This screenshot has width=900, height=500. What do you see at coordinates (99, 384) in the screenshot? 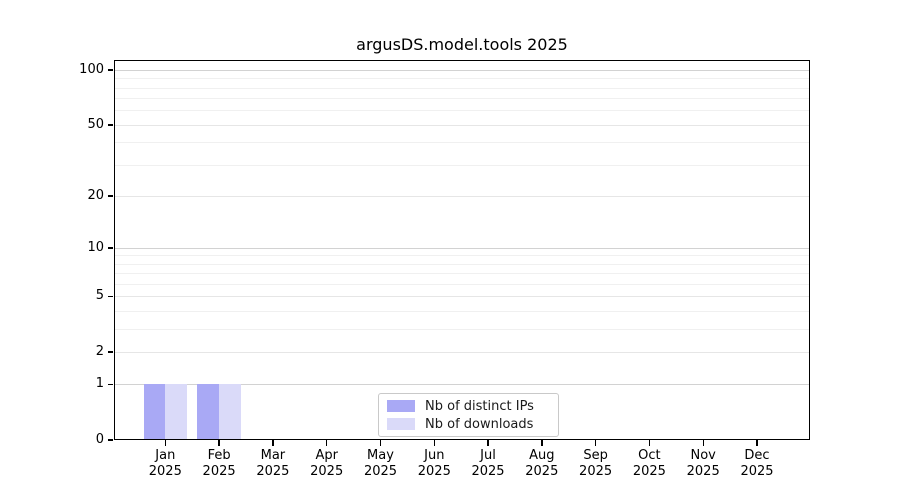
I see `y-tick-label: 1` at bounding box center [99, 384].